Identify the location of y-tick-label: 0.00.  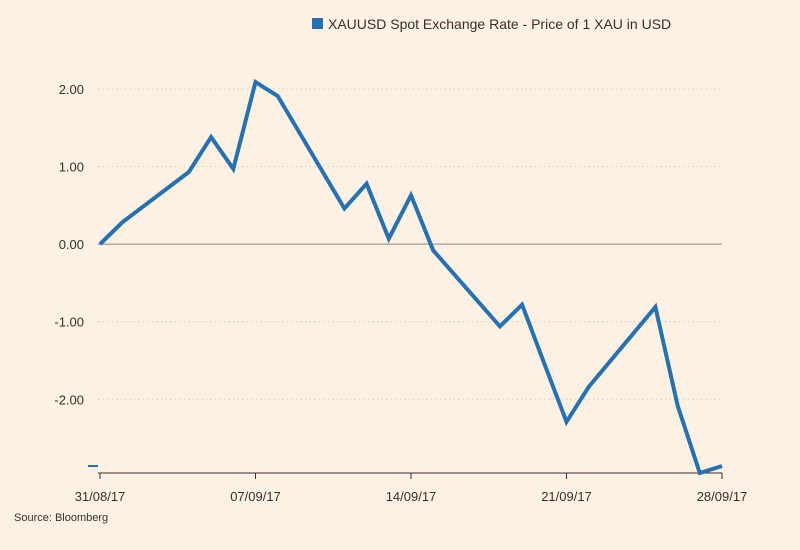
(71, 244).